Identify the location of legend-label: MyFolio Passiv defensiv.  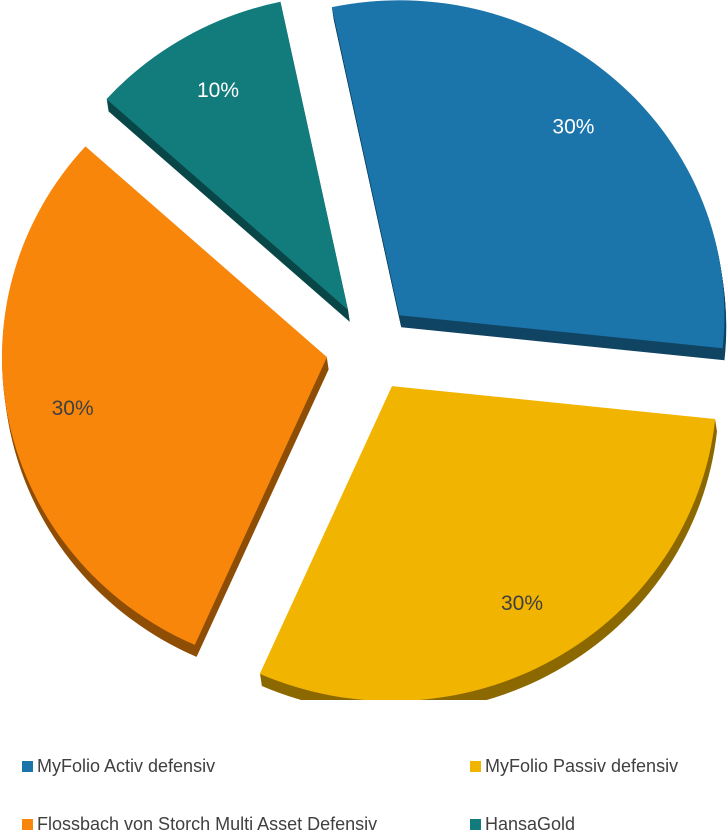
(582, 766).